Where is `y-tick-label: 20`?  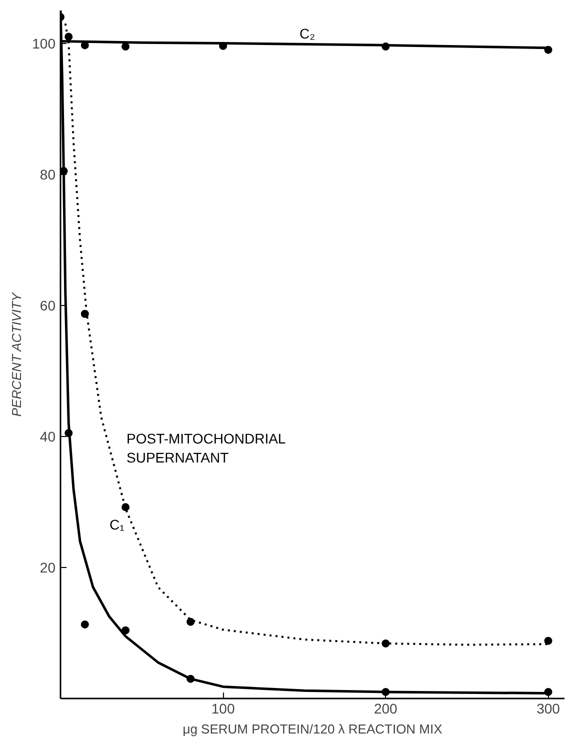 y-tick-label: 20 is located at coordinates (48, 567).